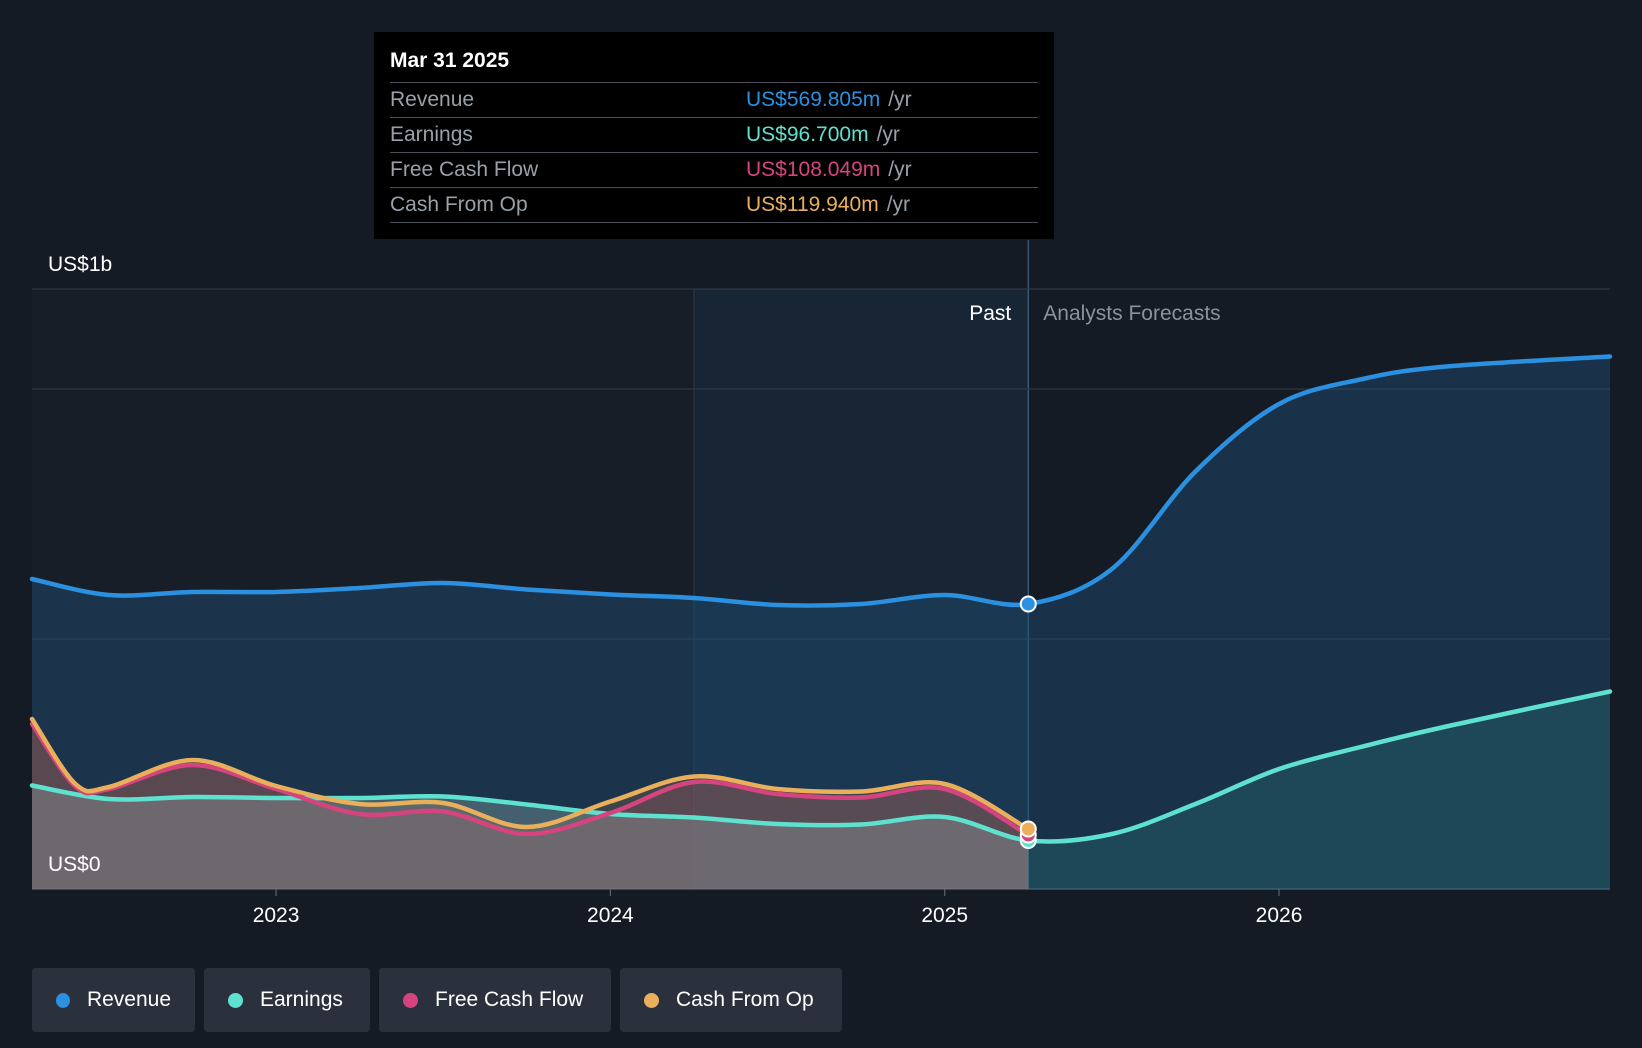 The image size is (1642, 1048). Describe the element at coordinates (80, 264) in the screenshot. I see `y-axis-top-label: US$1b` at that location.